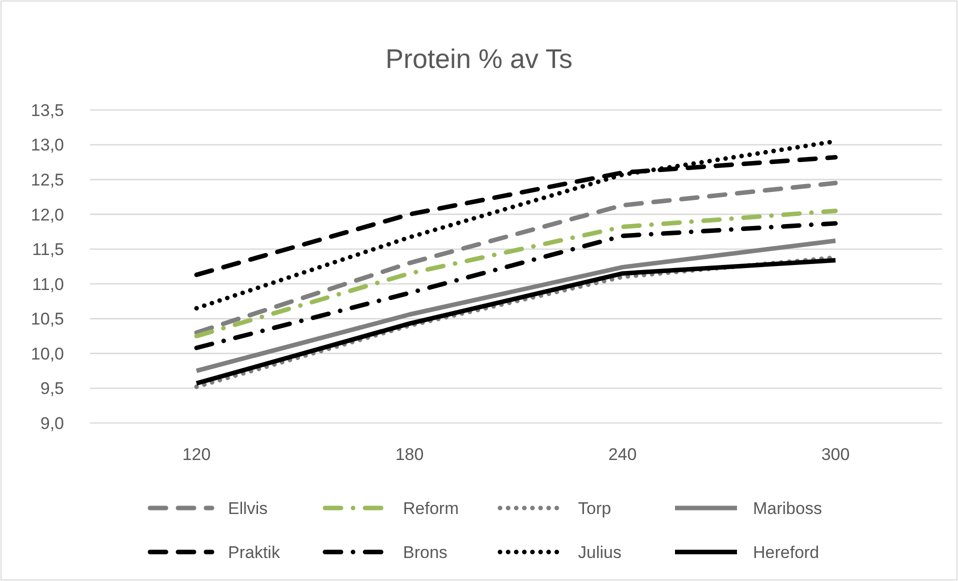  Describe the element at coordinates (52, 388) in the screenshot. I see `y-tick-label: 9,5` at that location.